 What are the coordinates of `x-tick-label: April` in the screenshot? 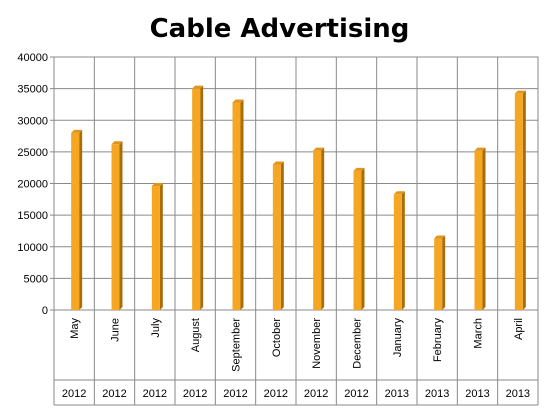 It's located at (519, 329).